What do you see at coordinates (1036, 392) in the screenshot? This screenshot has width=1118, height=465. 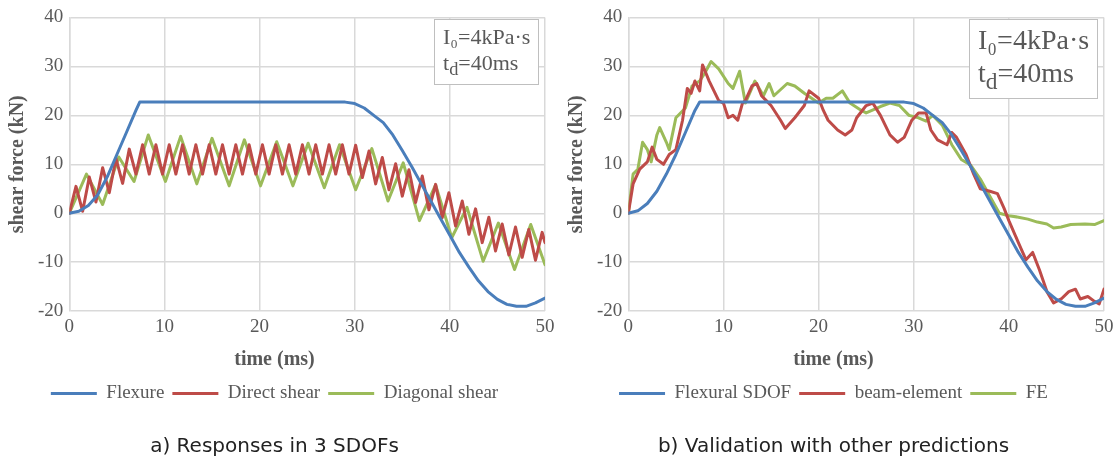 I see `legend-label: FE` at bounding box center [1036, 392].